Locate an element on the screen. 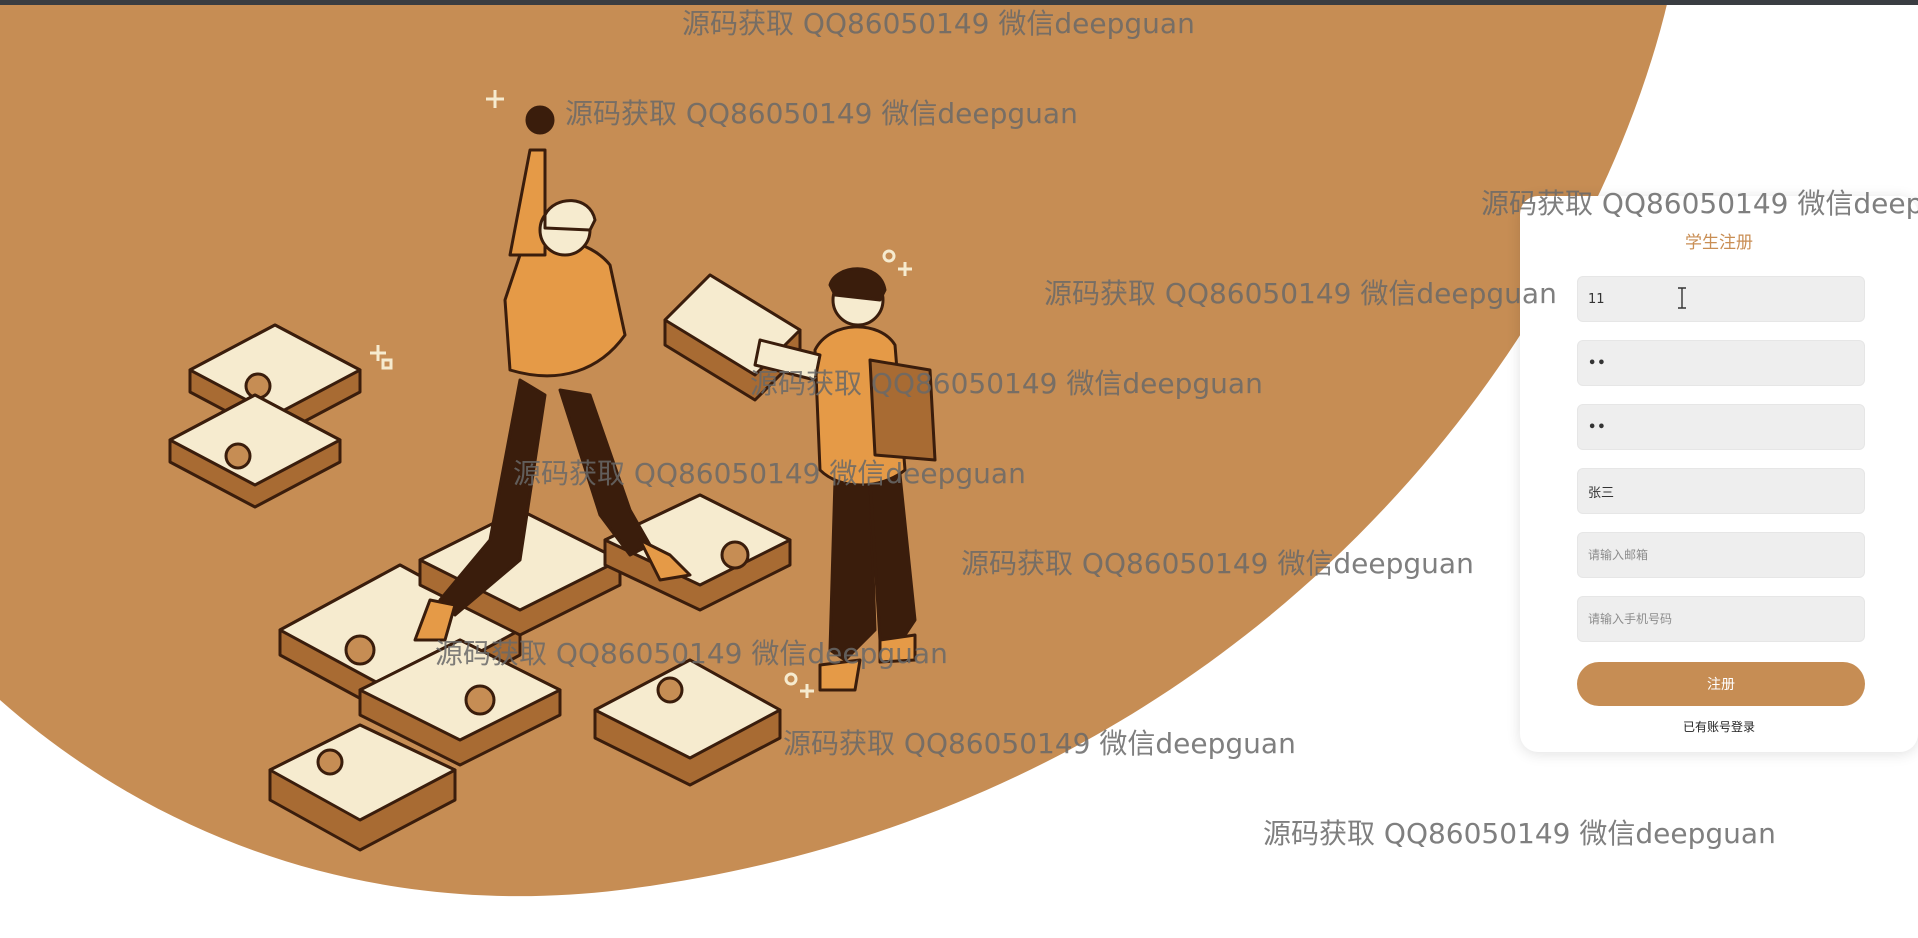 This screenshot has height=938, width=1918. confirm-password-input is located at coordinates (1721, 427).